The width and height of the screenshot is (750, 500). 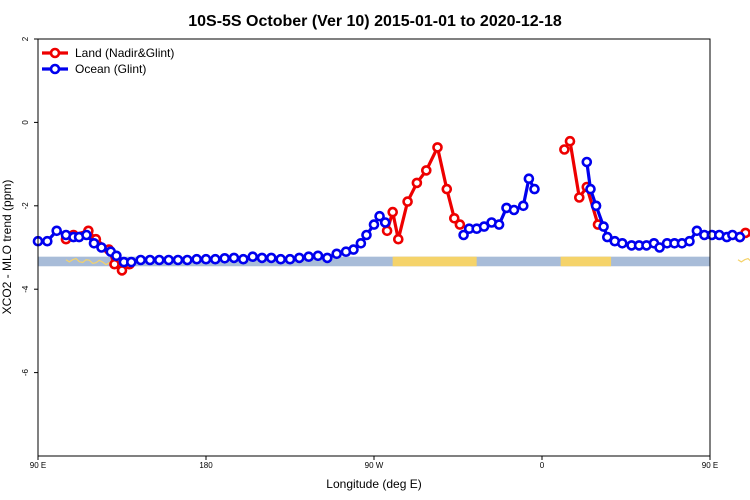 What do you see at coordinates (108, 61) in the screenshot?
I see `legend: Land (Nadir&Glint) Ocean (Glint)` at bounding box center [108, 61].